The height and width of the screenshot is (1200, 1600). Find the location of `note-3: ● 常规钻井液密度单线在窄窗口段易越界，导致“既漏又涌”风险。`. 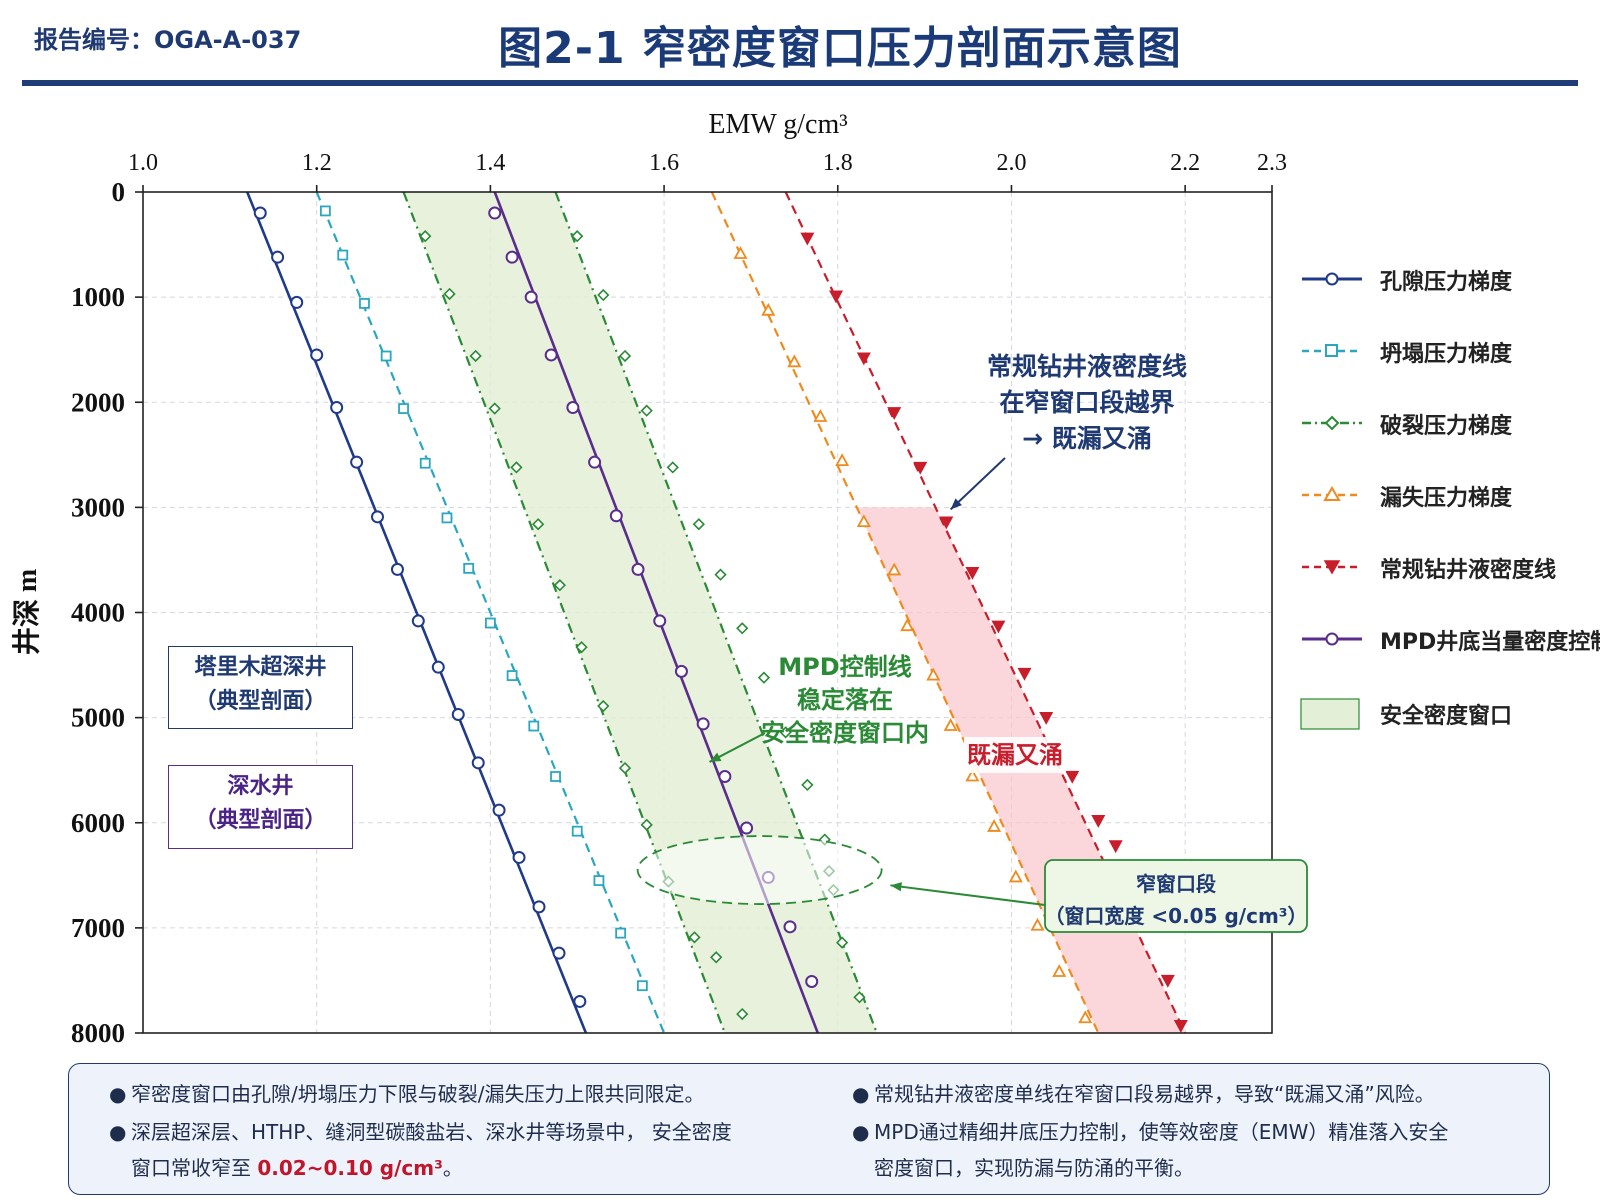

note-3: ● 常规钻井液密度单线在窄窗口段易越界，导致“既漏又涌”风险。 is located at coordinates (1143, 1094).